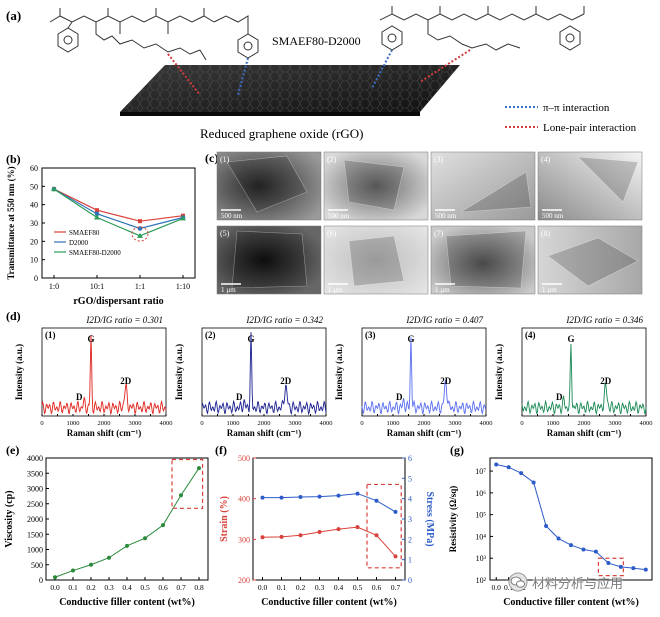 This screenshot has width=660, height=617. What do you see at coordinates (127, 522) in the screenshot?
I see `series-line` at bounding box center [127, 522].